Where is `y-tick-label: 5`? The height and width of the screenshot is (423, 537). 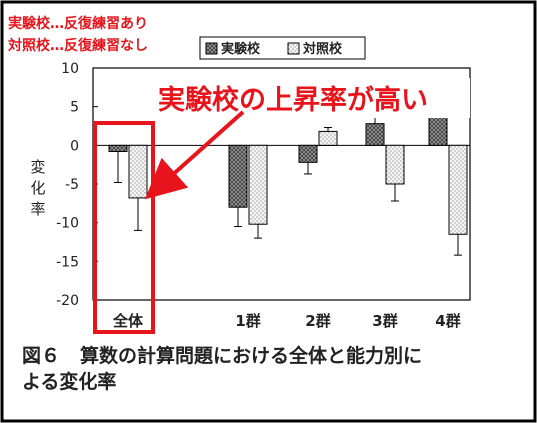
y-tick-label: 5 is located at coordinates (74, 108).